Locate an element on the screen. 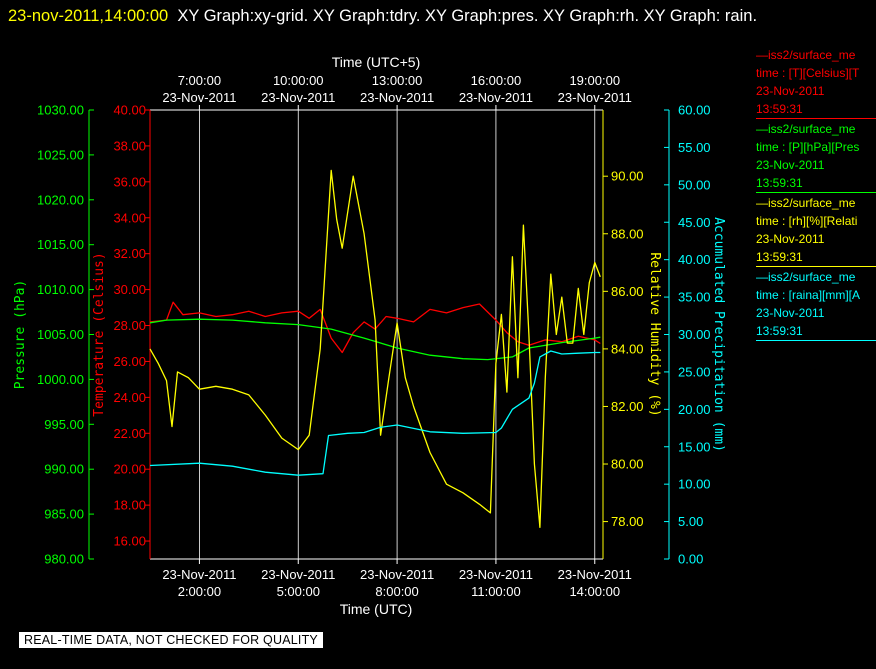 The image size is (876, 669). tdry-tick-label: 18.00 is located at coordinates (129, 505).